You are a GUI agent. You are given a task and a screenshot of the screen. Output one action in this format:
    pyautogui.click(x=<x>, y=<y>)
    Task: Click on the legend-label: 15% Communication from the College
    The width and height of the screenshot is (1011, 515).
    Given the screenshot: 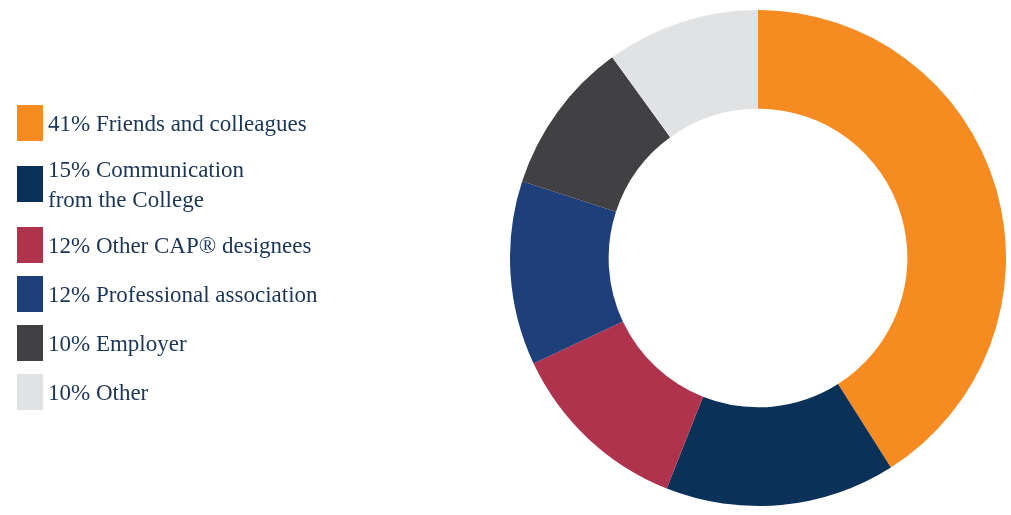 What is the action you would take?
    pyautogui.click(x=146, y=184)
    